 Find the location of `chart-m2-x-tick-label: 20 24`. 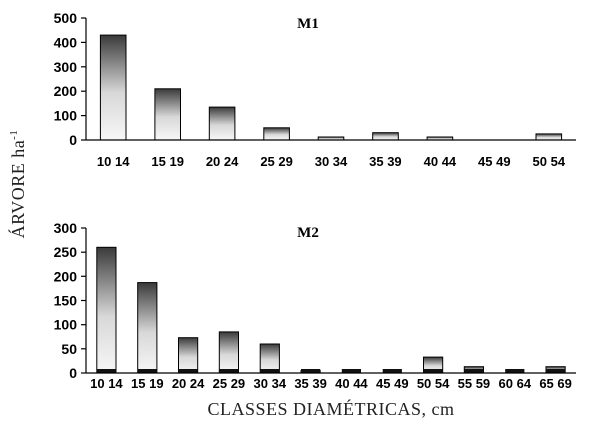

chart-m2-x-tick-label: 20 24 is located at coordinates (188, 383).